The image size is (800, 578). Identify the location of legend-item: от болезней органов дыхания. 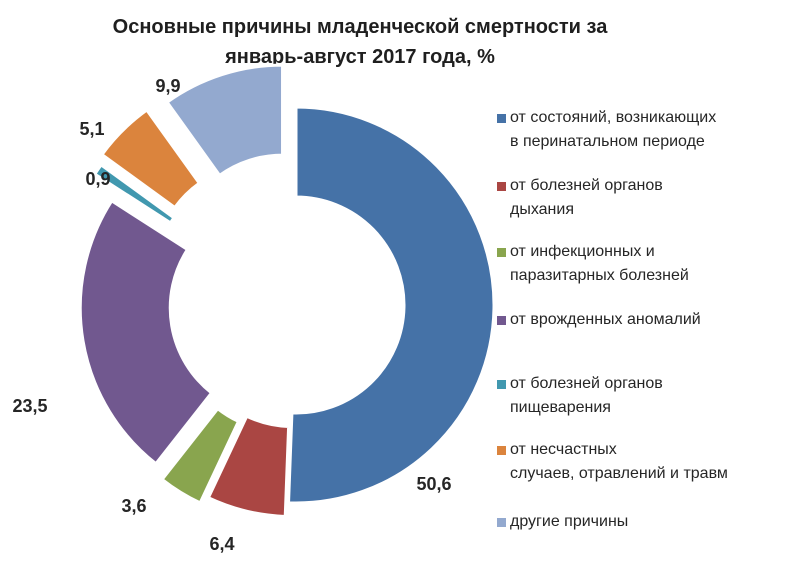
(580, 198).